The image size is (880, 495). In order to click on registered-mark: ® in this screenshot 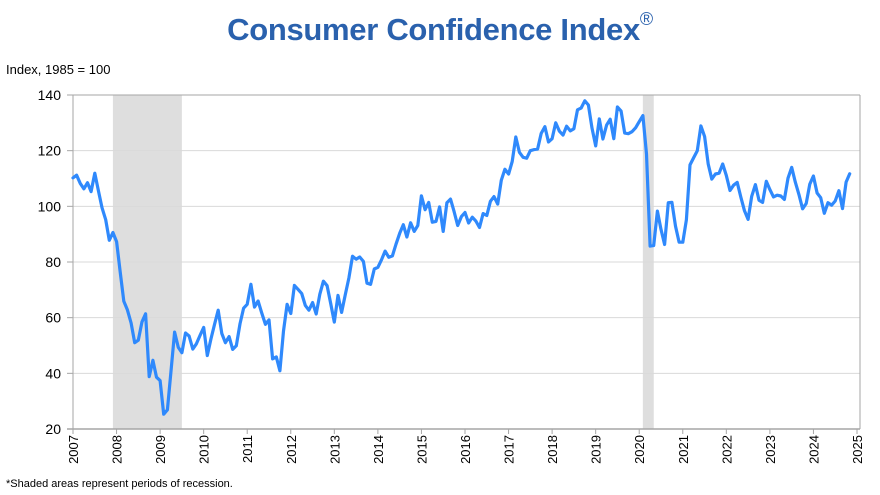, I will do `click(646, 18)`.